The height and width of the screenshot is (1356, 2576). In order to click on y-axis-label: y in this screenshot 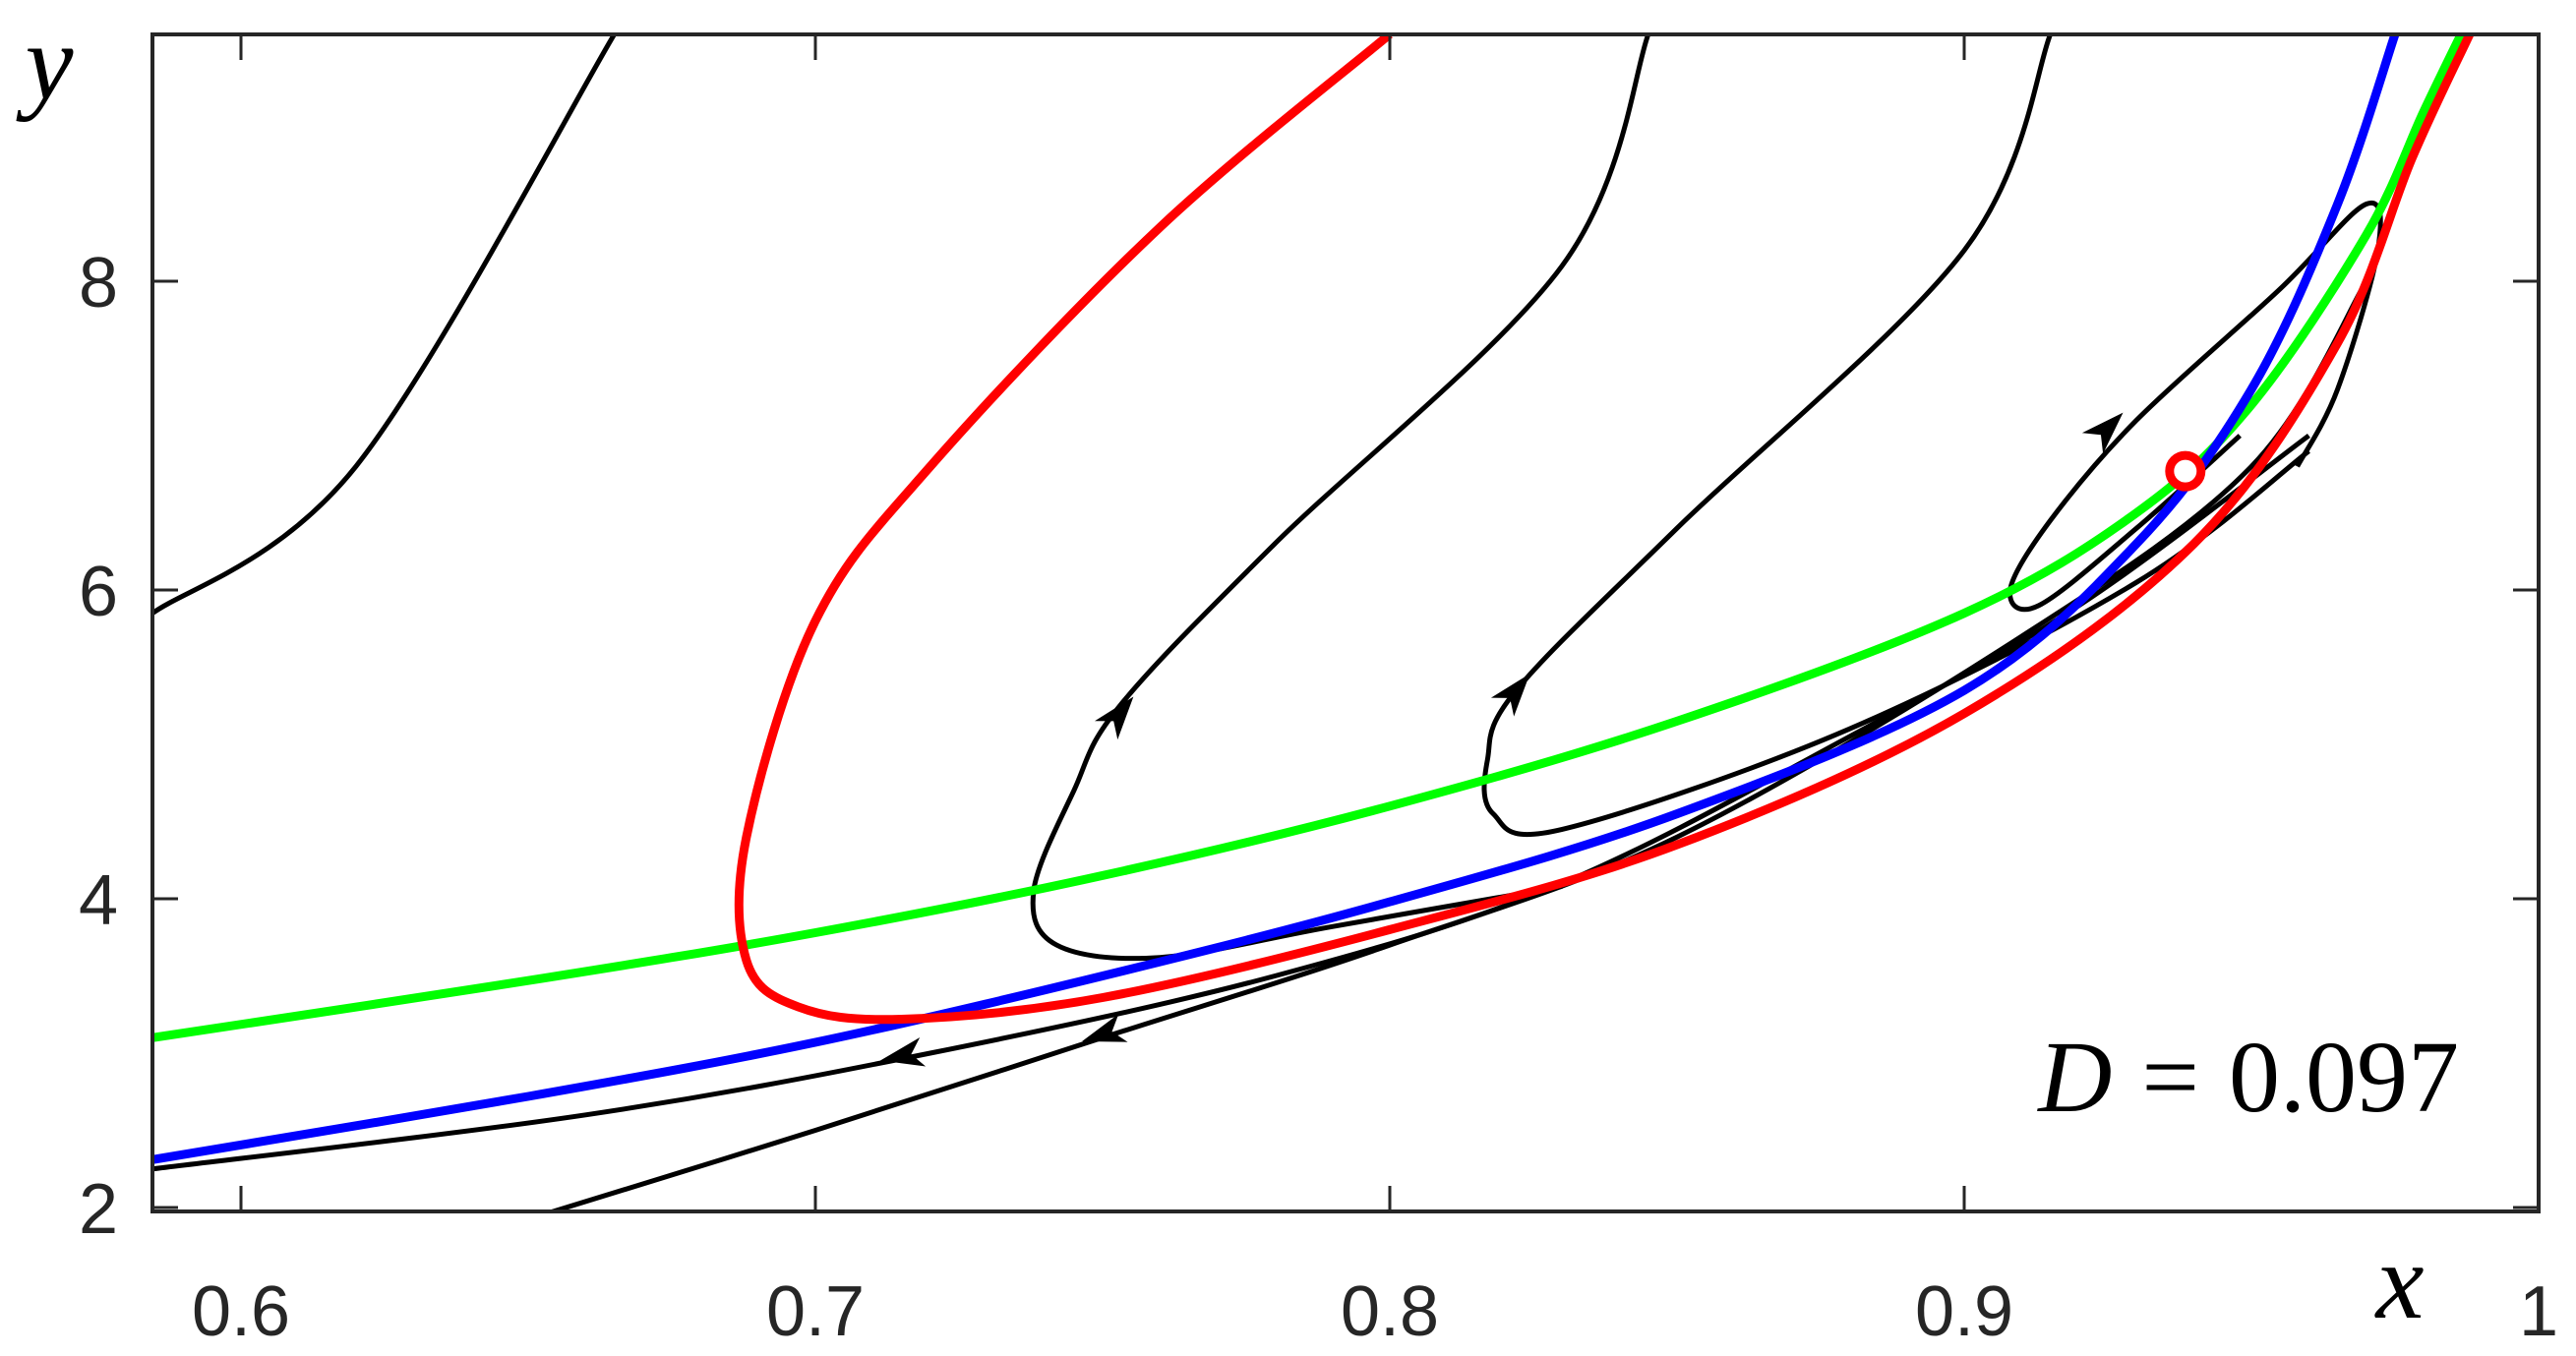, I will do `click(45, 62)`.